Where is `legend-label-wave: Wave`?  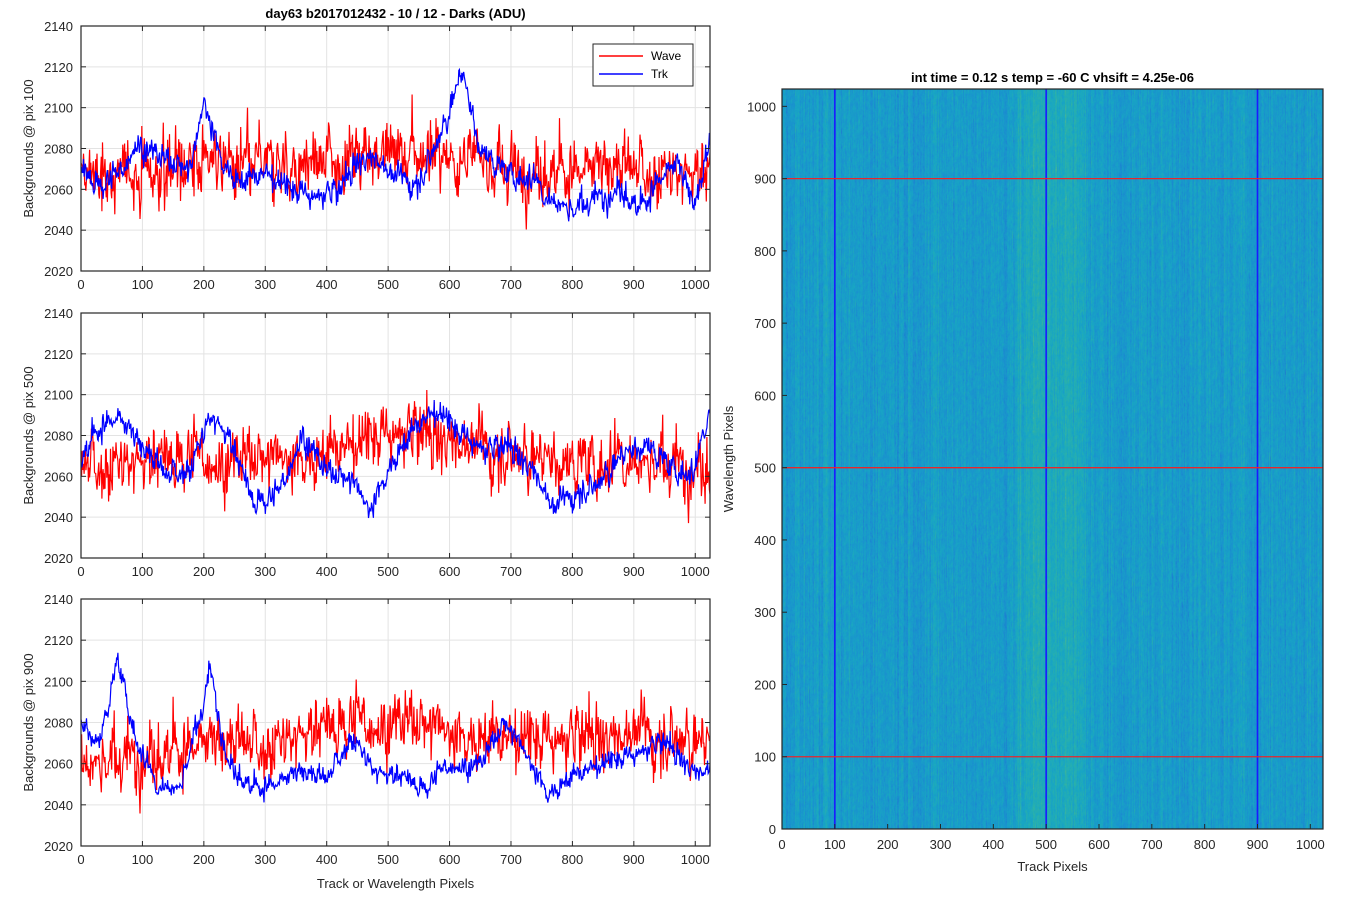
legend-label-wave: Wave is located at coordinates (666, 56).